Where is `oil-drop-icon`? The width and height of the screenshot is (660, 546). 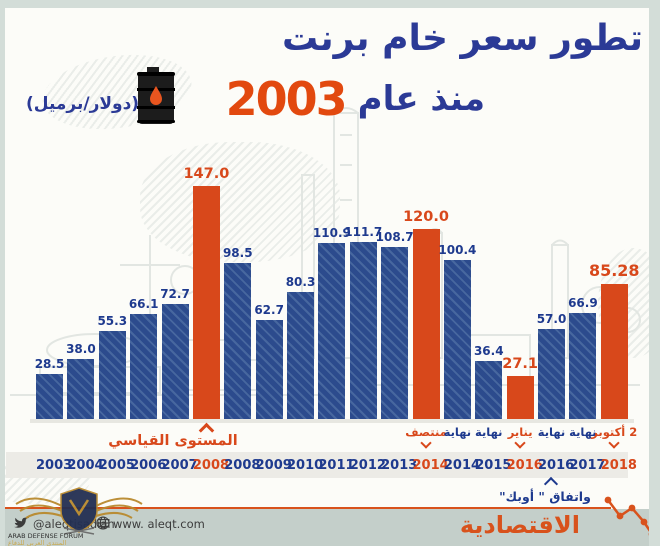
oil-drop-icon is located at coordinates (156, 95).